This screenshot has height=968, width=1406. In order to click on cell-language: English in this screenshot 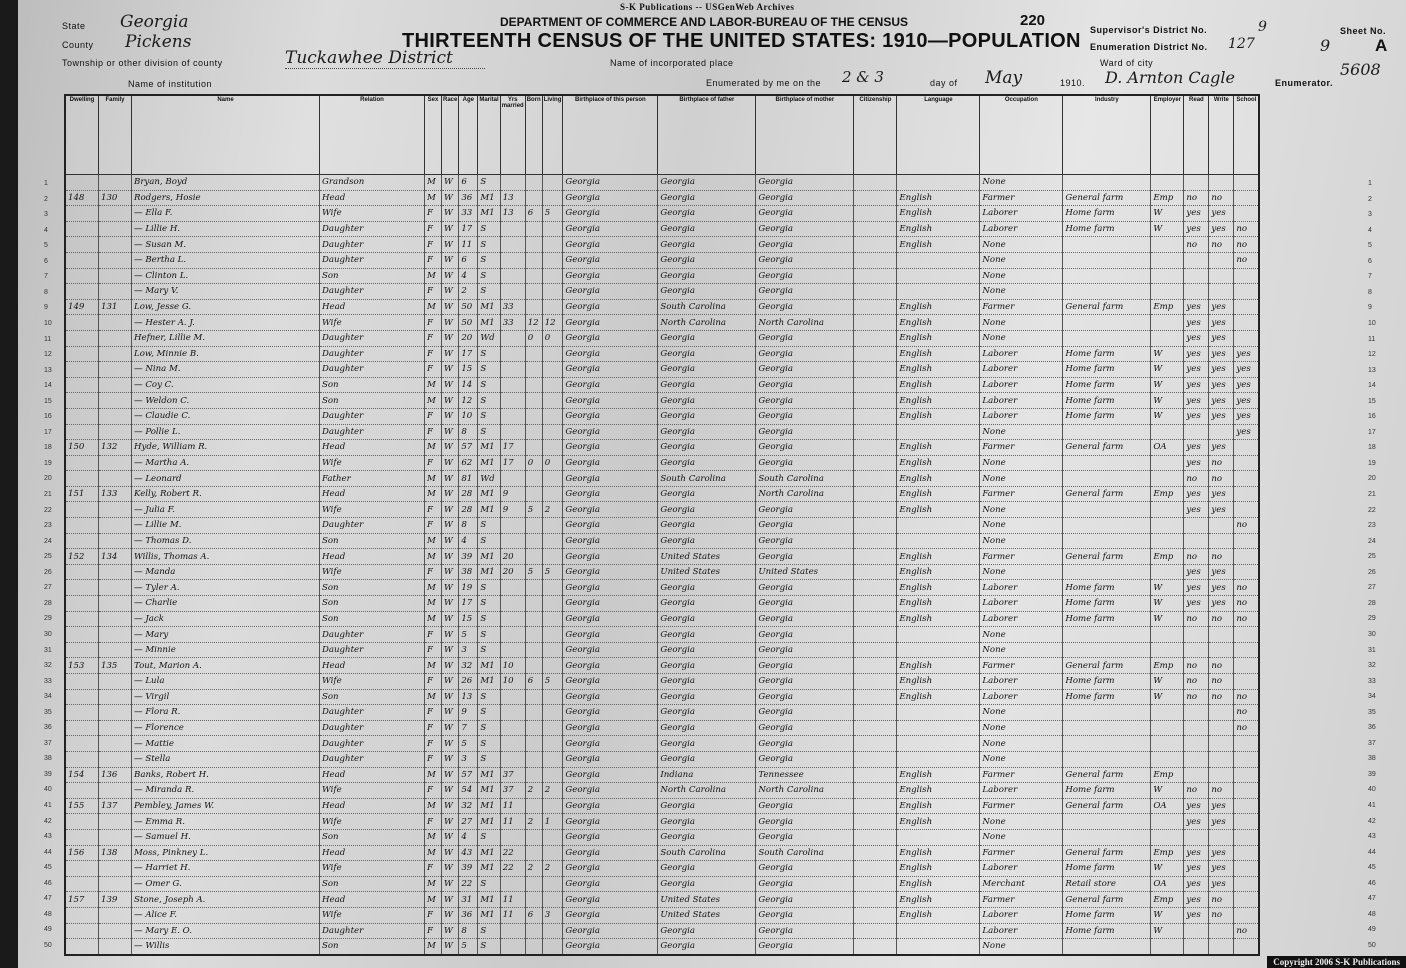, I will do `click(938, 899)`.